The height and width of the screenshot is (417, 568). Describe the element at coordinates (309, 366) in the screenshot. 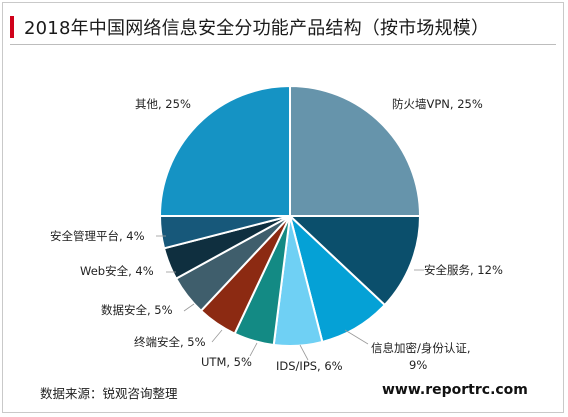

I see `slice-label: IDS/IPS, 6%` at that location.